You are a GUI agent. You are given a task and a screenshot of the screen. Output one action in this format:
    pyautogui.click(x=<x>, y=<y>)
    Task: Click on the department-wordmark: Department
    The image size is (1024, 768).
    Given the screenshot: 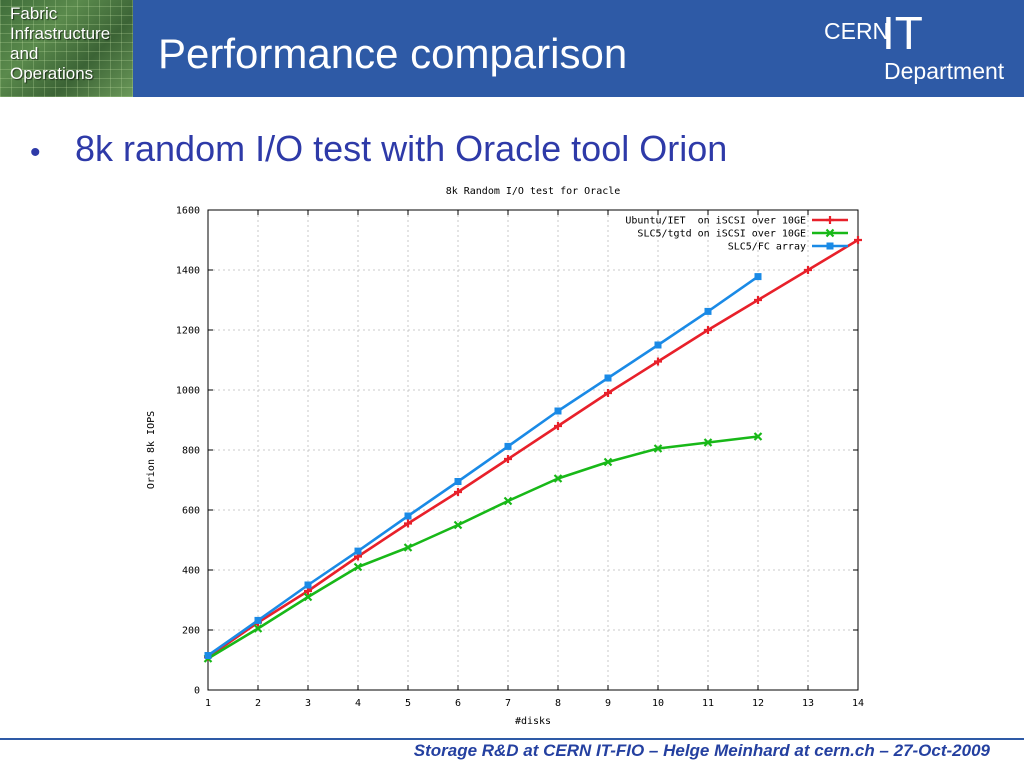 What is the action you would take?
    pyautogui.click(x=944, y=71)
    